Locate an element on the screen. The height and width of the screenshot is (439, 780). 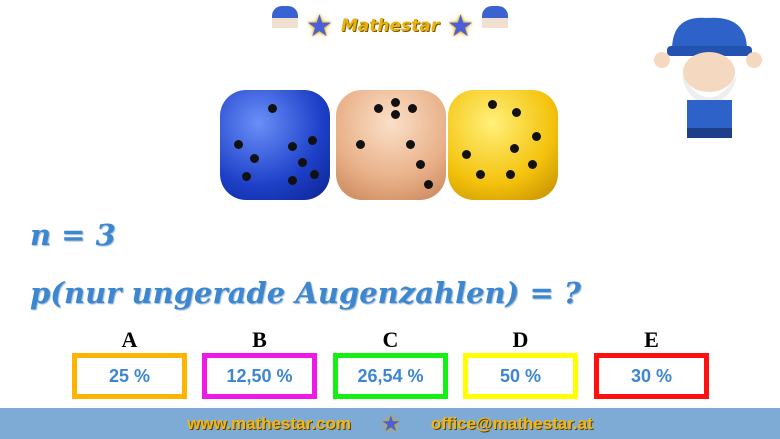
option-d-letter: D is located at coordinates (520, 339).